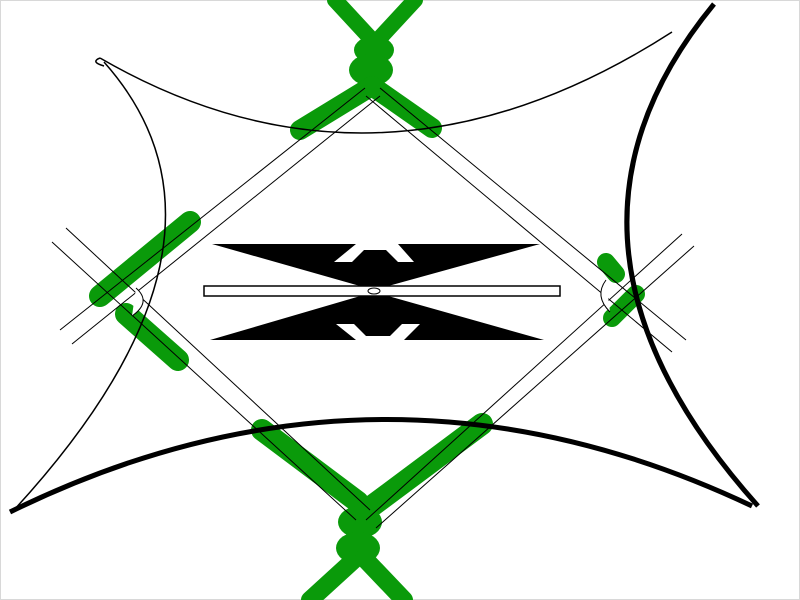  I want to click on band-caps, so click(371, 298).